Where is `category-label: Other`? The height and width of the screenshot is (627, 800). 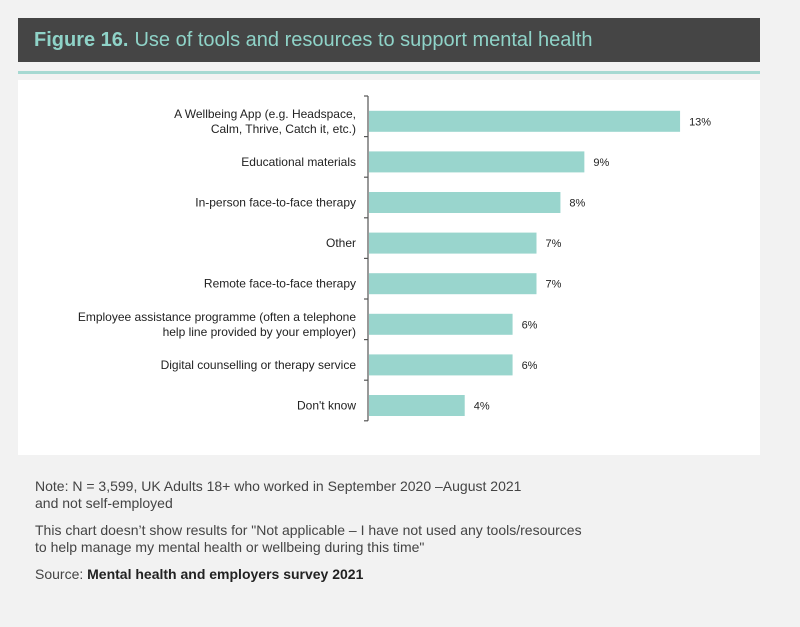
category-label: Other is located at coordinates (341, 243).